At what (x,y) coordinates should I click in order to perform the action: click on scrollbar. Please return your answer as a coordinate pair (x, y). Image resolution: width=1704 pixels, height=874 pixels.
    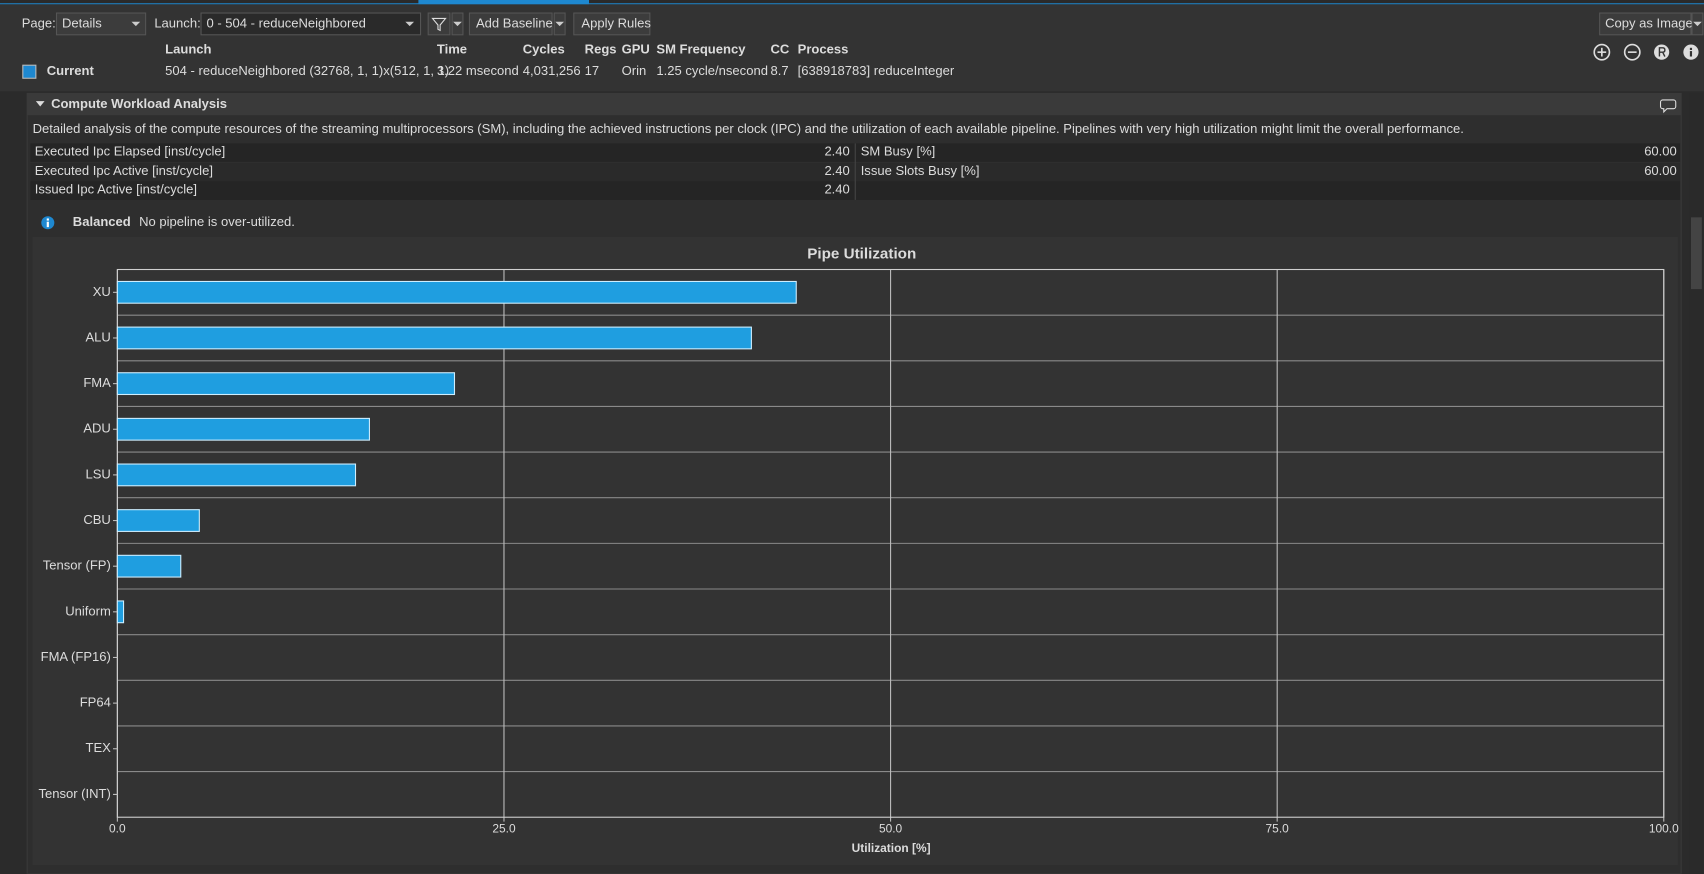
    Looking at the image, I should click on (1696, 483).